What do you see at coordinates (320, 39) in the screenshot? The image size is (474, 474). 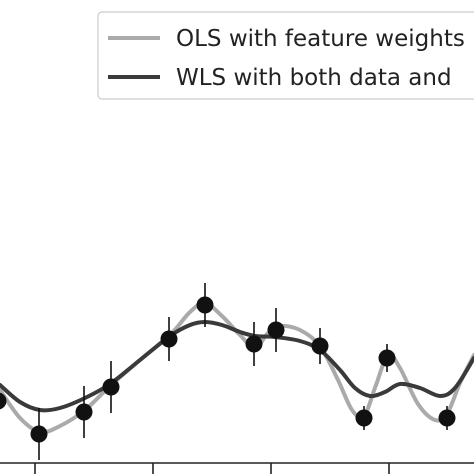 I see `legend-label-ols: OLS with feature weights` at bounding box center [320, 39].